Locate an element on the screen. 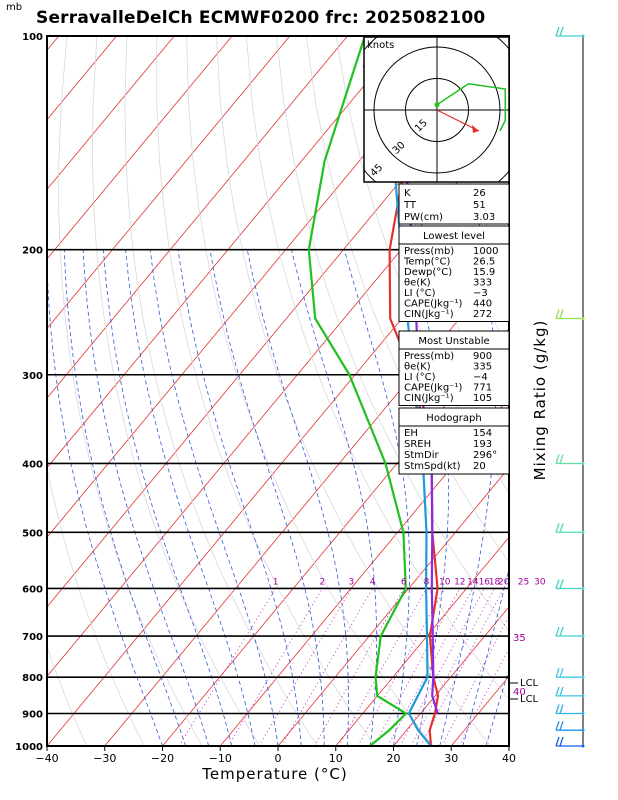 The width and height of the screenshot is (618, 800). y-tick-label: 800 is located at coordinates (32, 678).